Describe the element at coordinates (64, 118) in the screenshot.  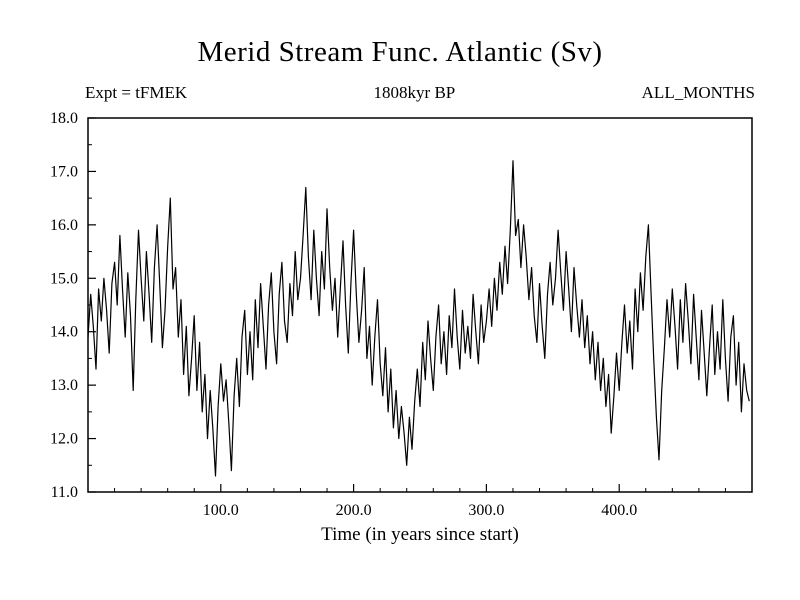
I see `y-tick-label: 18.0` at that location.